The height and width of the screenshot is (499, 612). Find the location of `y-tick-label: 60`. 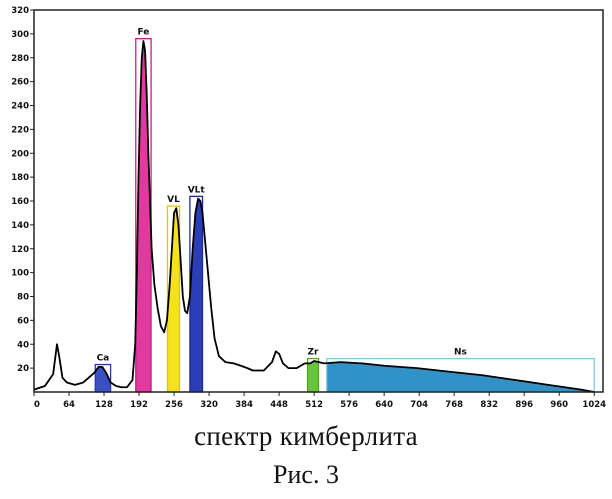

y-tick-label: 60 is located at coordinates (23, 321).